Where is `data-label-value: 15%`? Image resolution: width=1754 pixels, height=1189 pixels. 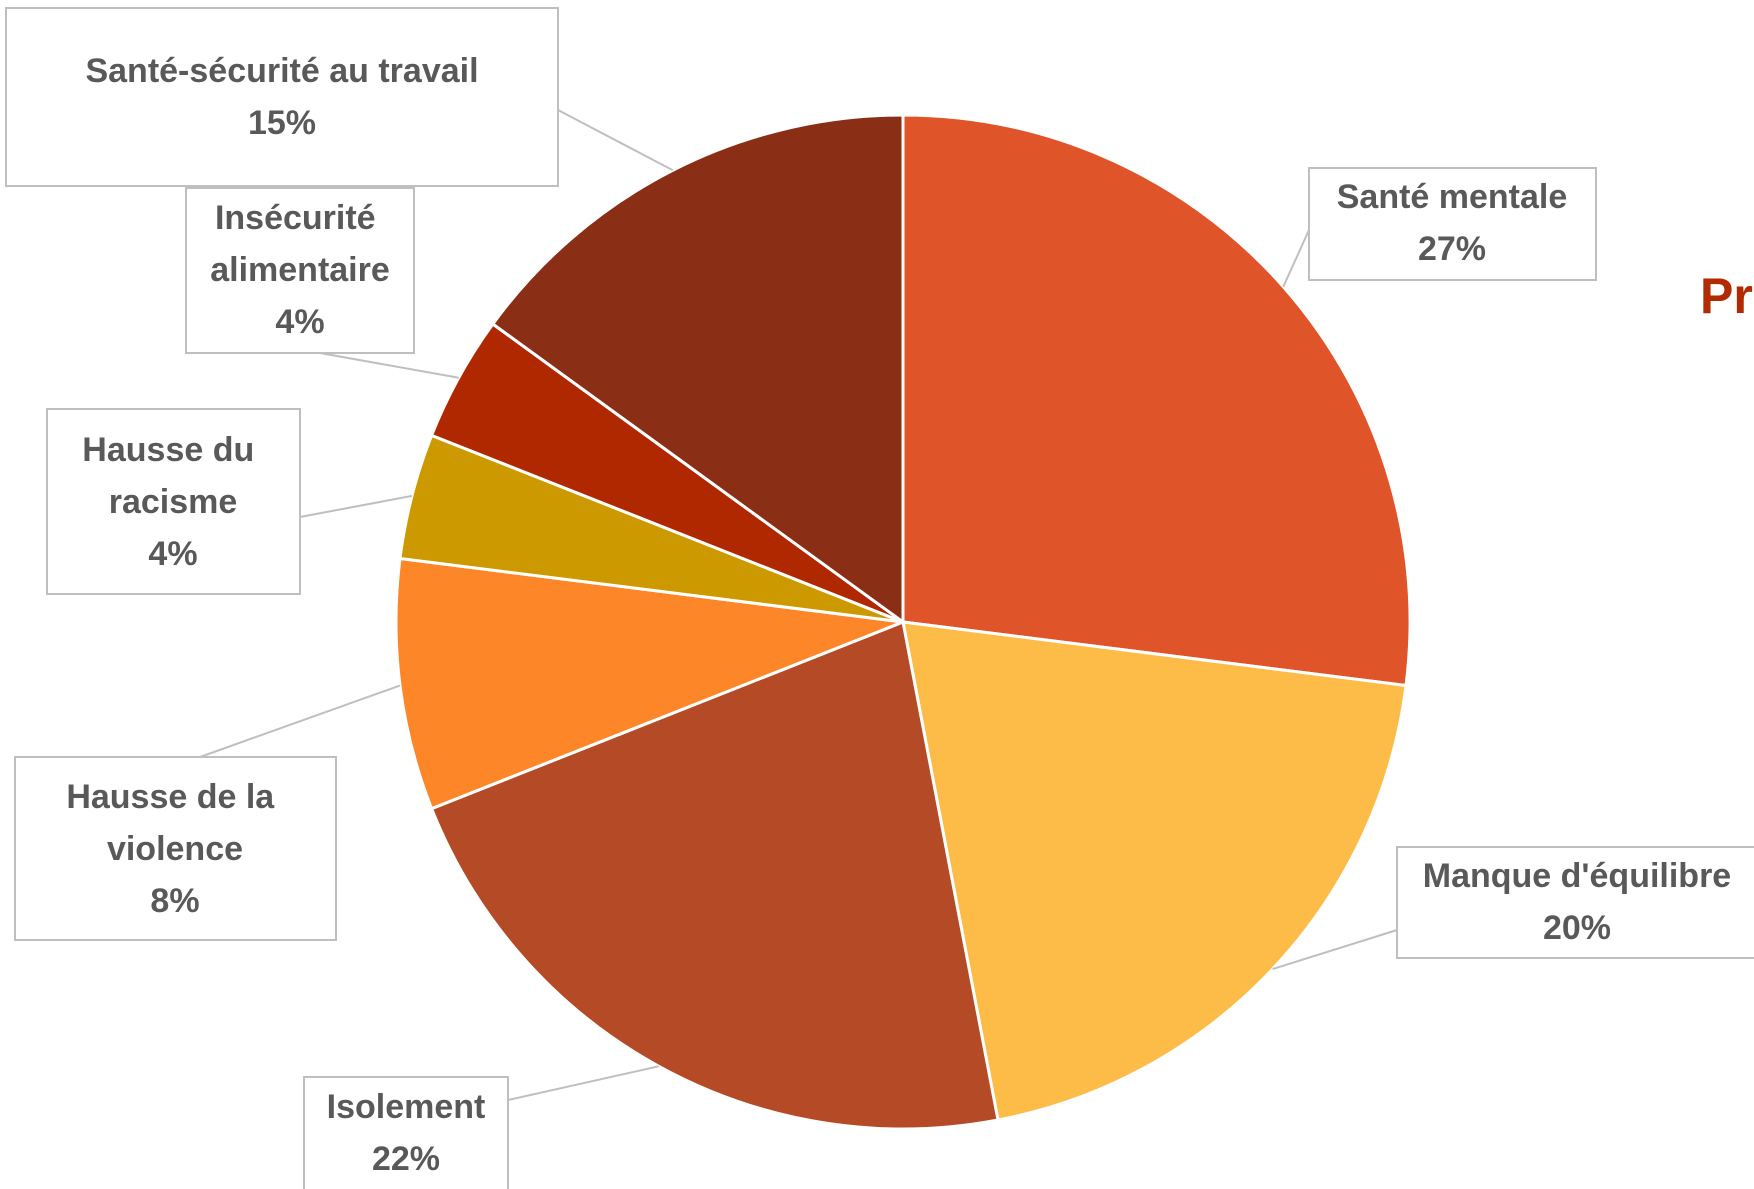
data-label-value: 15% is located at coordinates (282, 123).